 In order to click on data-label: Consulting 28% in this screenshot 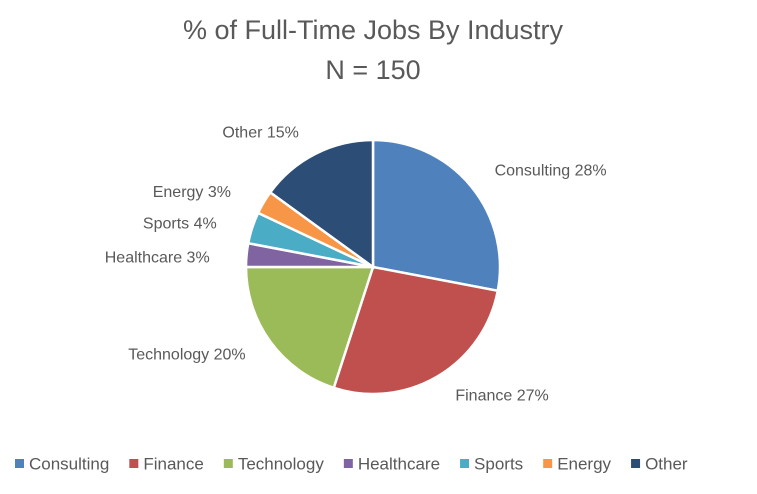, I will do `click(551, 171)`.